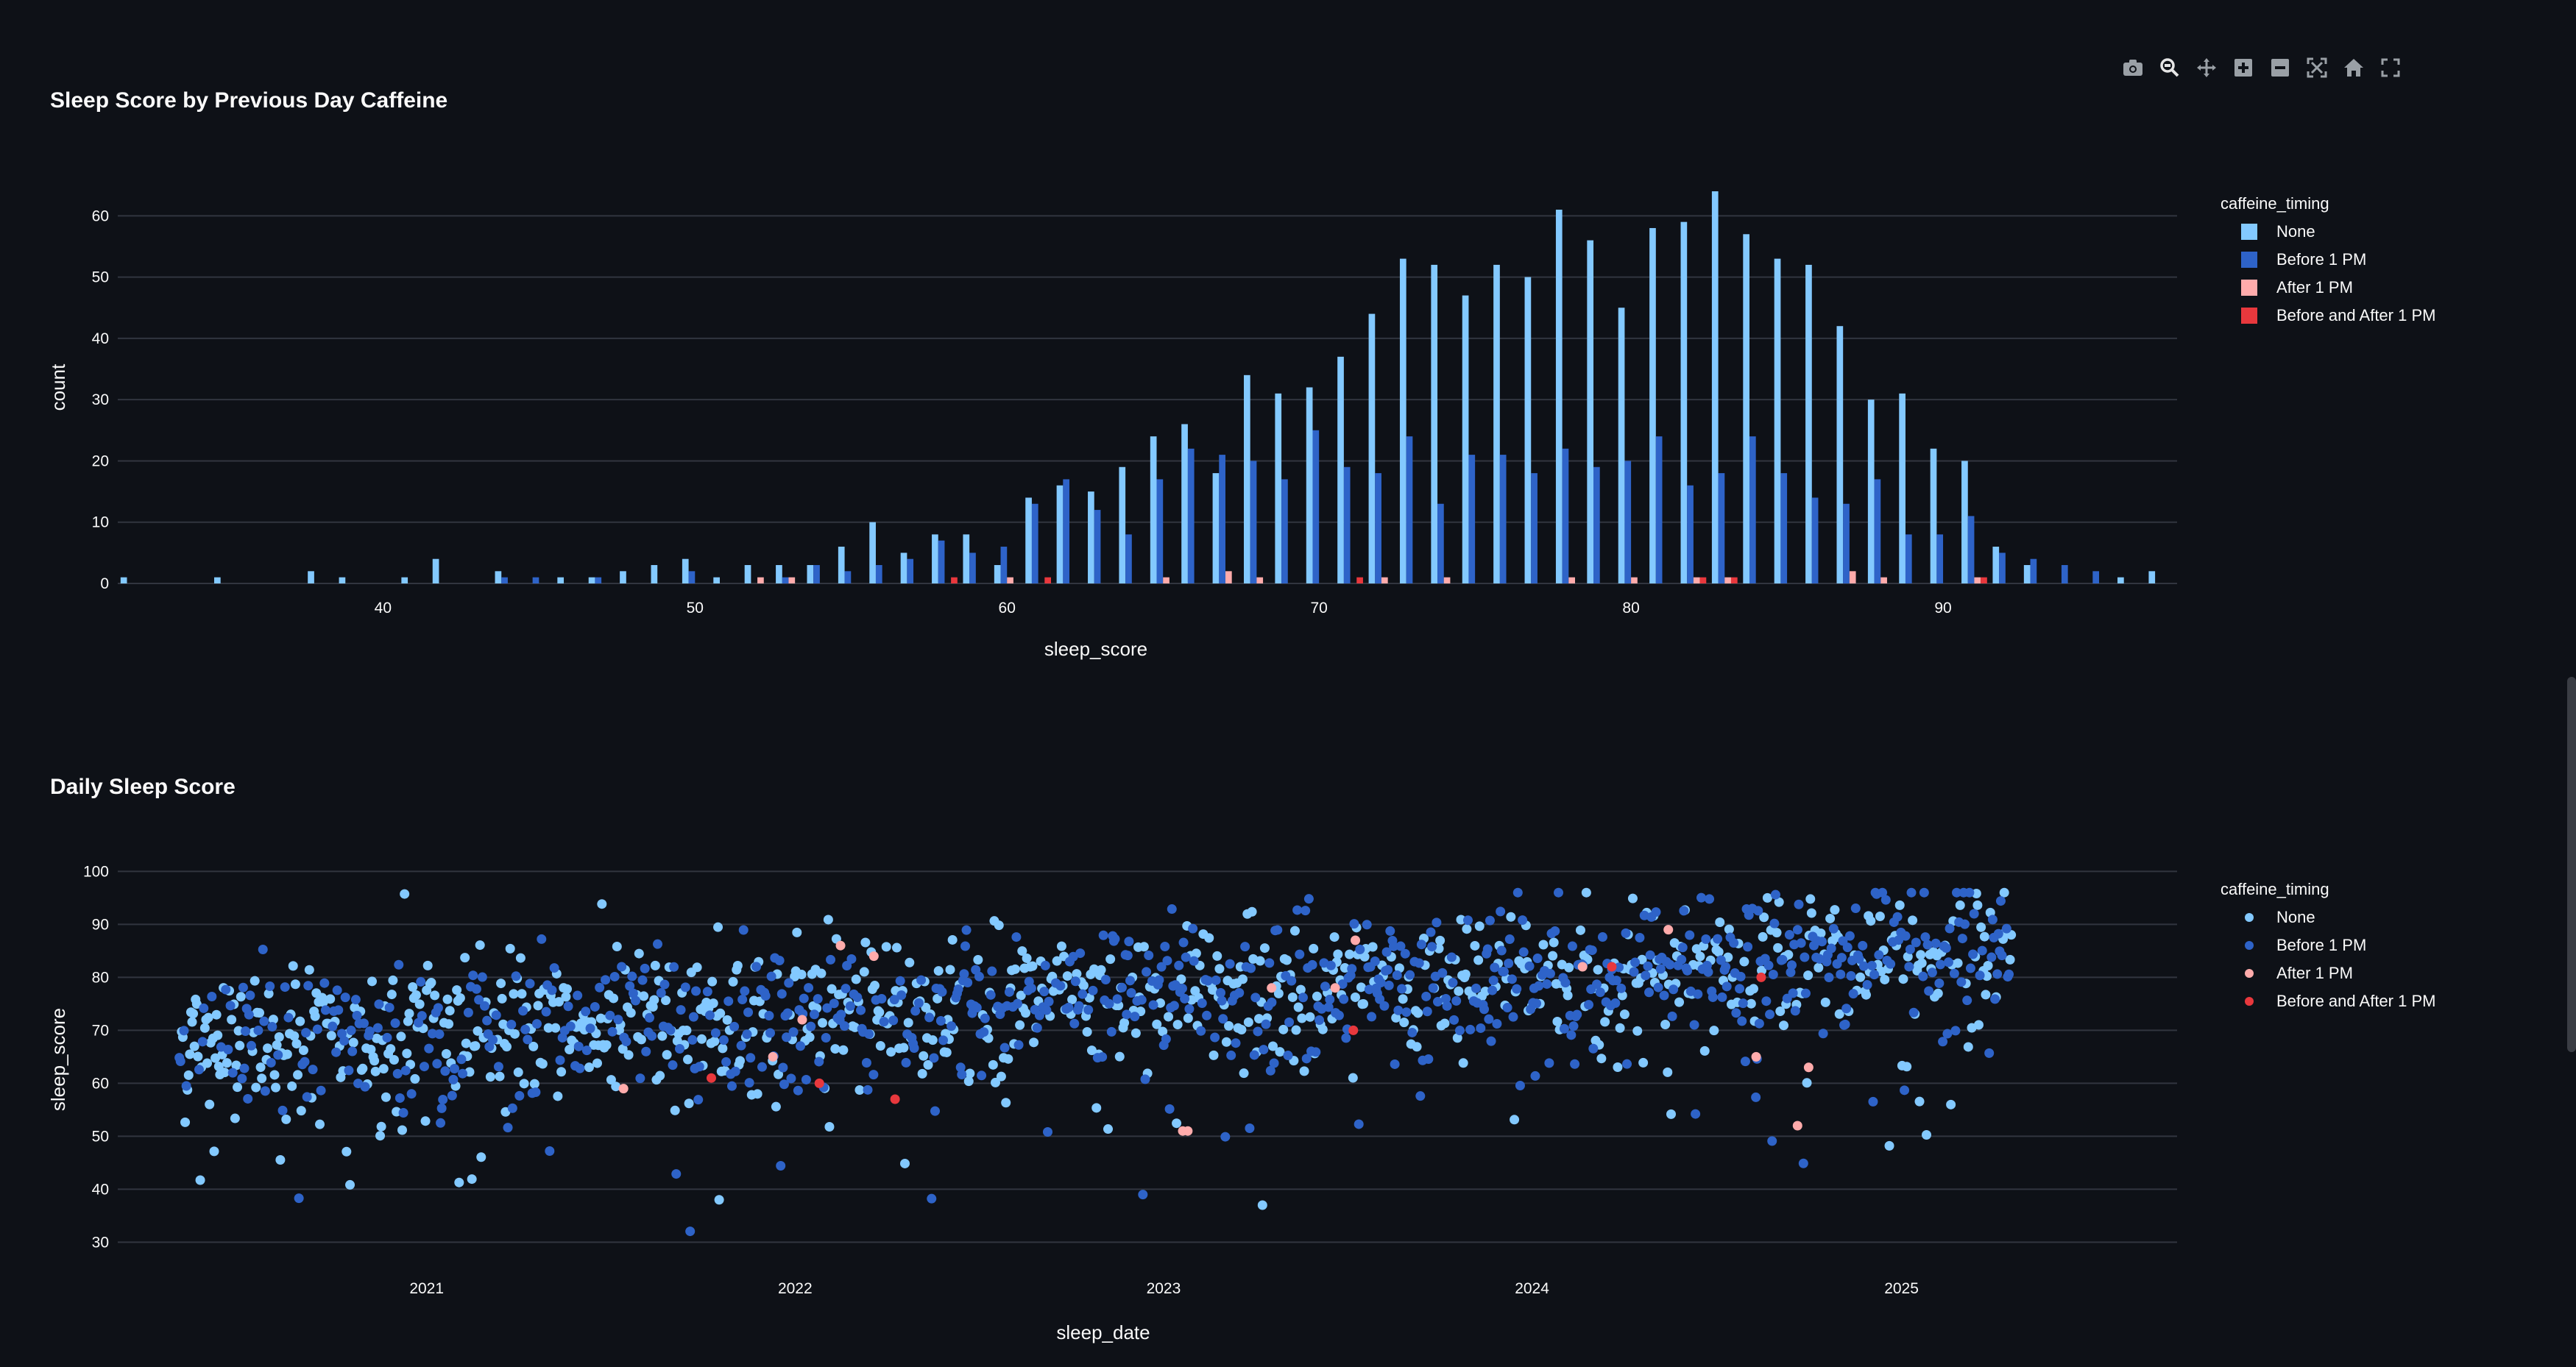 Image resolution: width=2576 pixels, height=1367 pixels. I want to click on page-scrollbar, so click(2571, 865).